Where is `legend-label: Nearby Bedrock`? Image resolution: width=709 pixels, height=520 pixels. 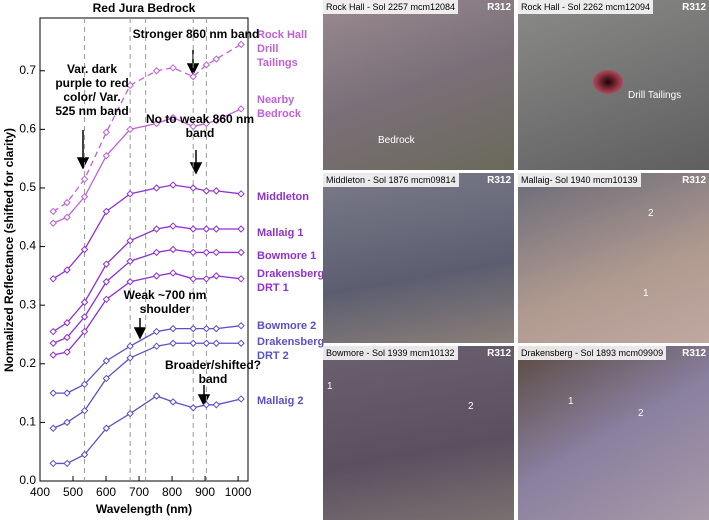 legend-label: Nearby Bedrock is located at coordinates (279, 107).